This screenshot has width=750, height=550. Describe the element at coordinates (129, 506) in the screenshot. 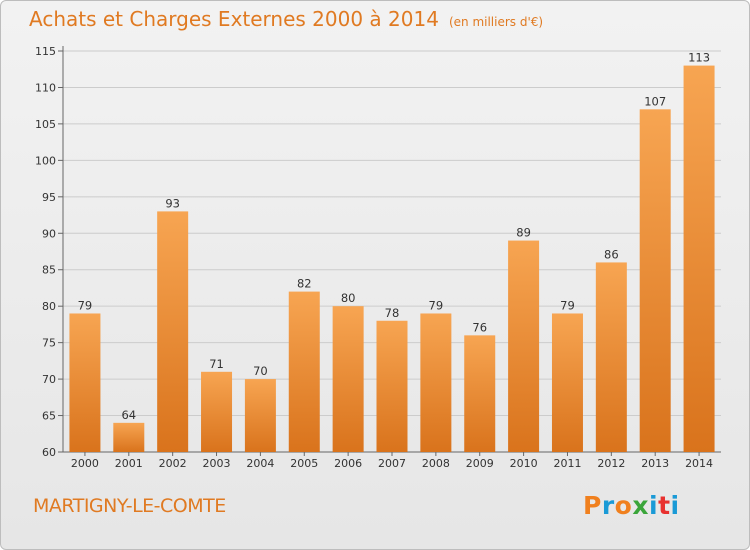

I see `location-label: MARTIGNY-LE-COMTE` at that location.